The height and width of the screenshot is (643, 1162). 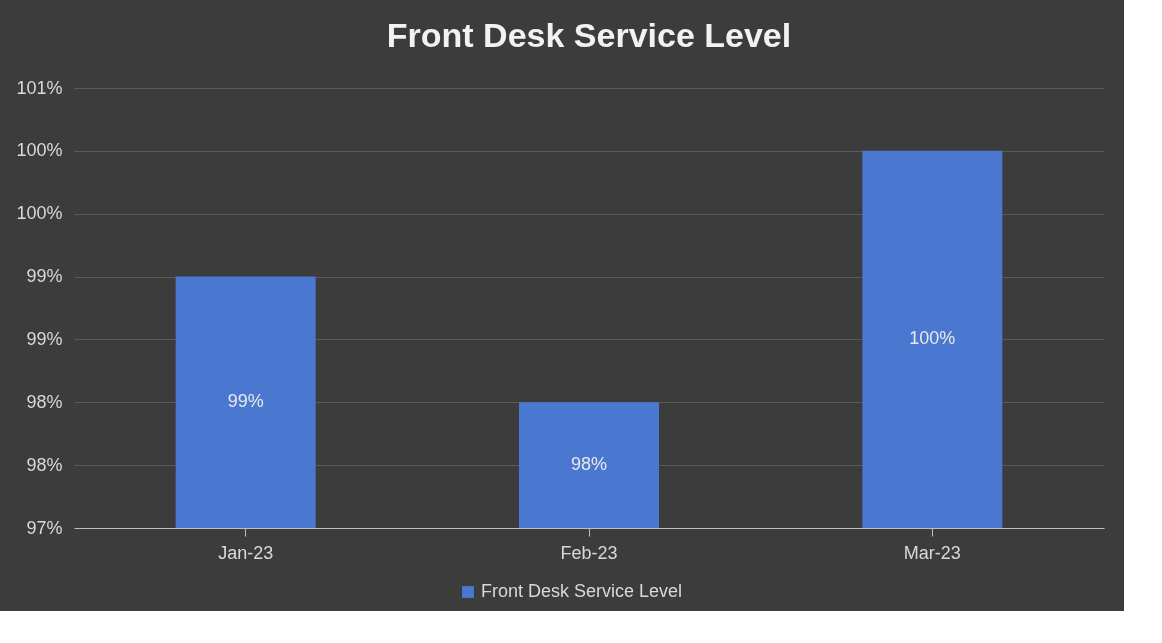 I want to click on x-tick-label: Jan-23, so click(x=246, y=552).